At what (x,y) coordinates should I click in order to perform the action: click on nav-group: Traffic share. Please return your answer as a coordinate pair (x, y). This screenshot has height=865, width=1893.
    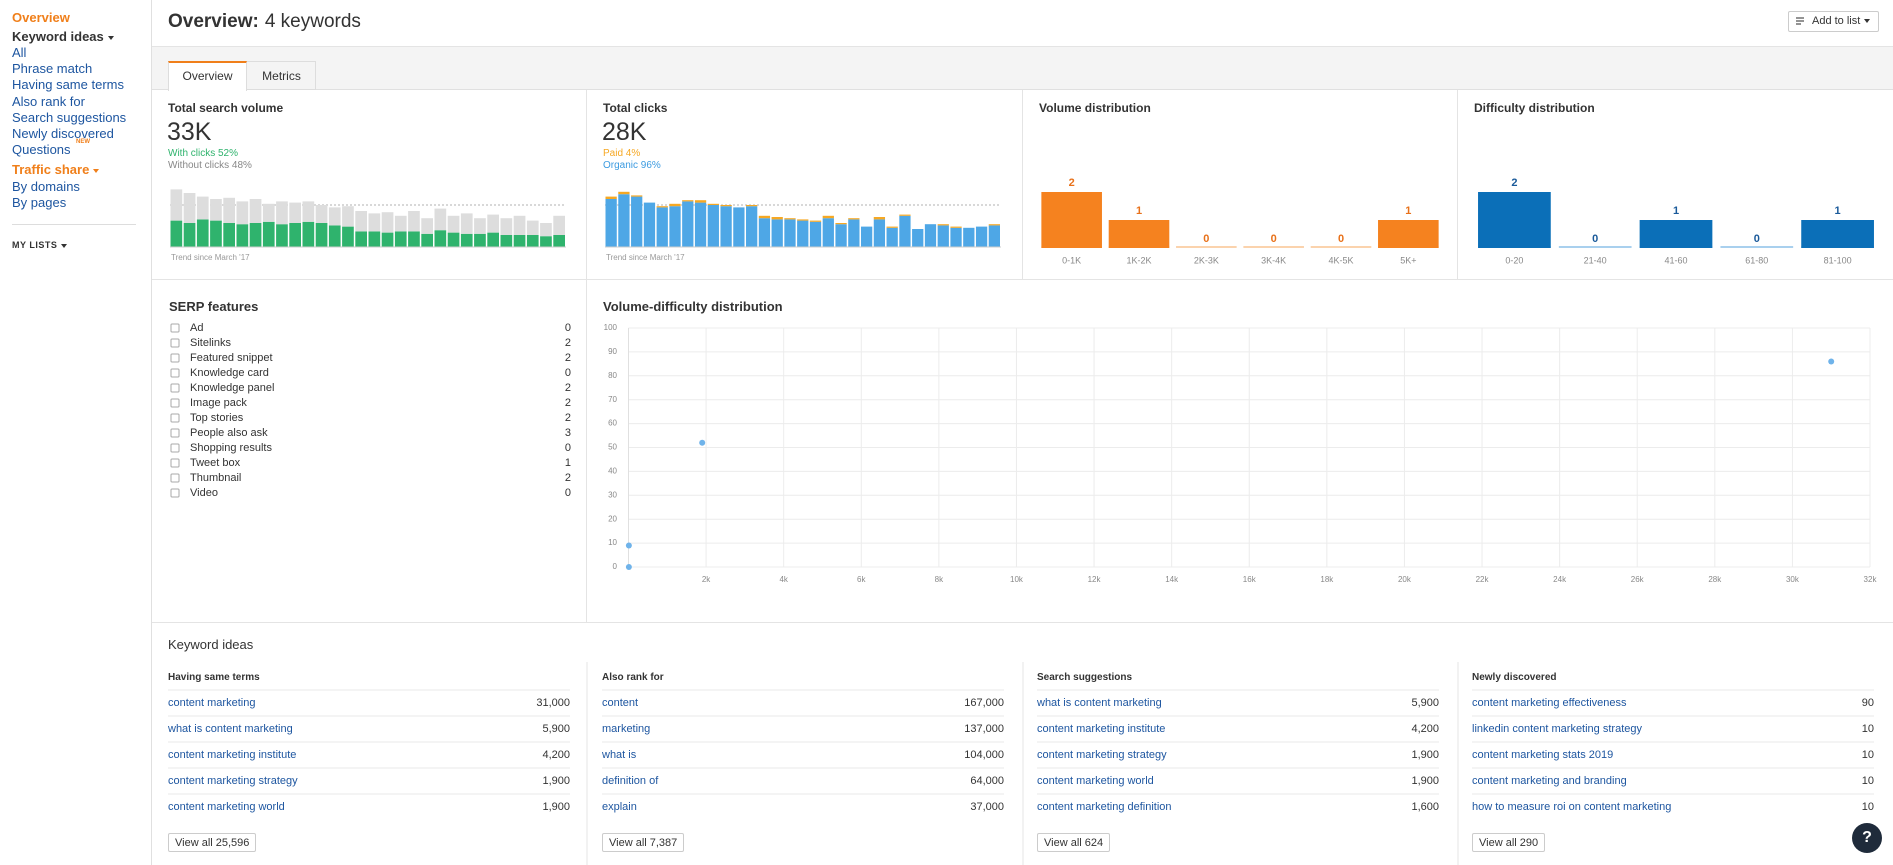
    Looking at the image, I should click on (55, 170).